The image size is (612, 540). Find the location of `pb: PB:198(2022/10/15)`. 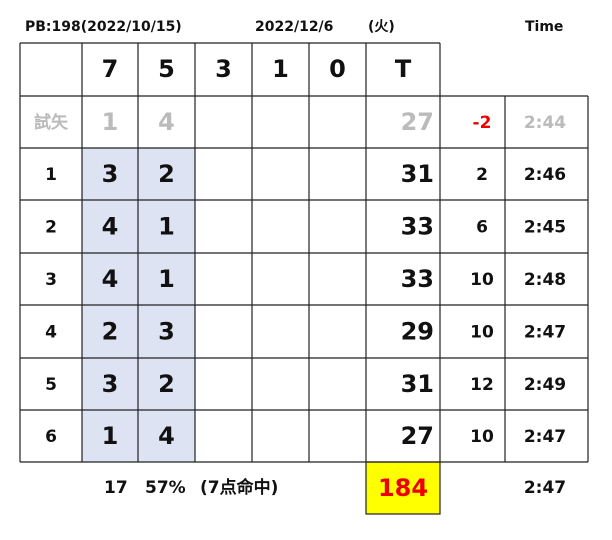

pb: PB:198(2022/10/15) is located at coordinates (103, 27).